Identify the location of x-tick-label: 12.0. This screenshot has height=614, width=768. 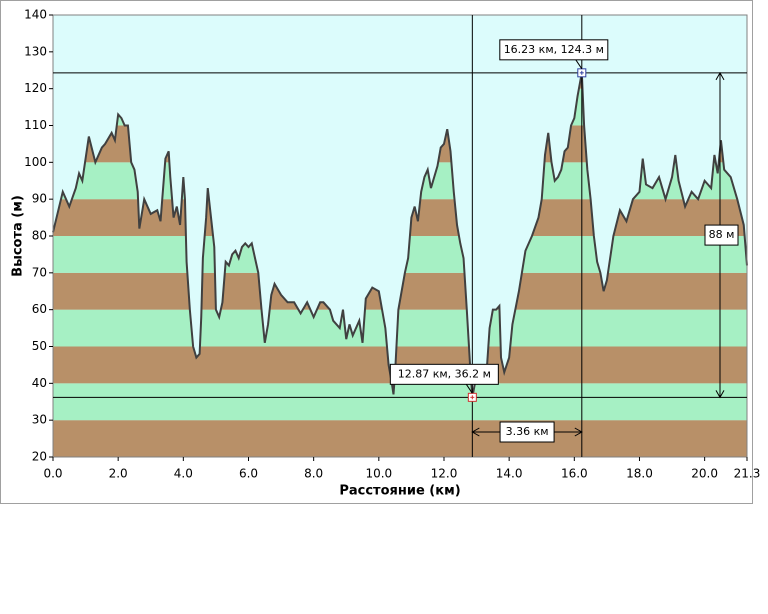
(444, 474).